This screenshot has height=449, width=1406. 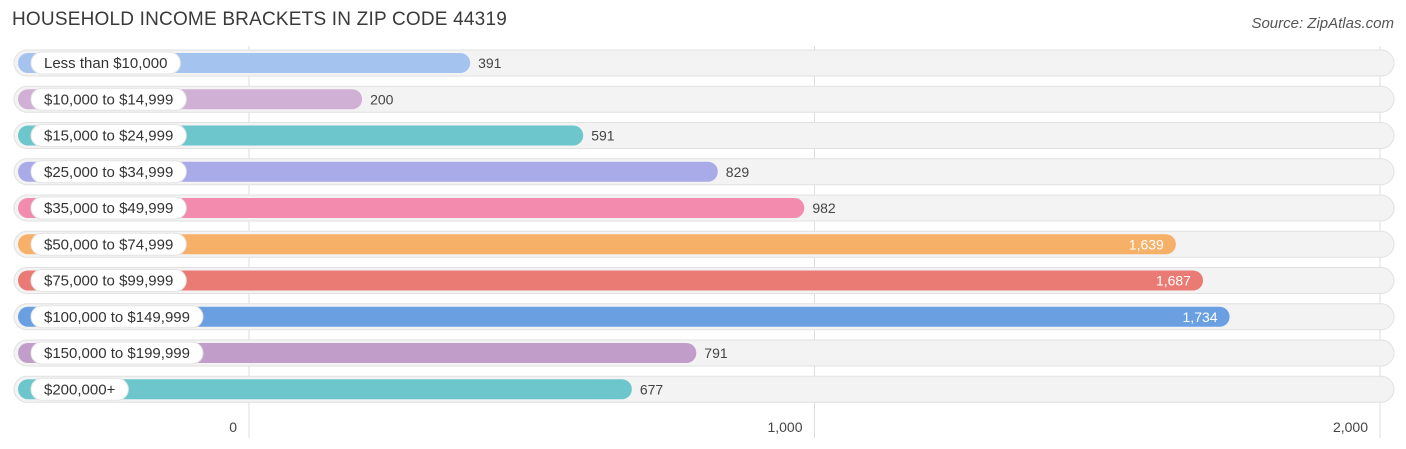 I want to click on value-label: 1,639, so click(x=1146, y=244).